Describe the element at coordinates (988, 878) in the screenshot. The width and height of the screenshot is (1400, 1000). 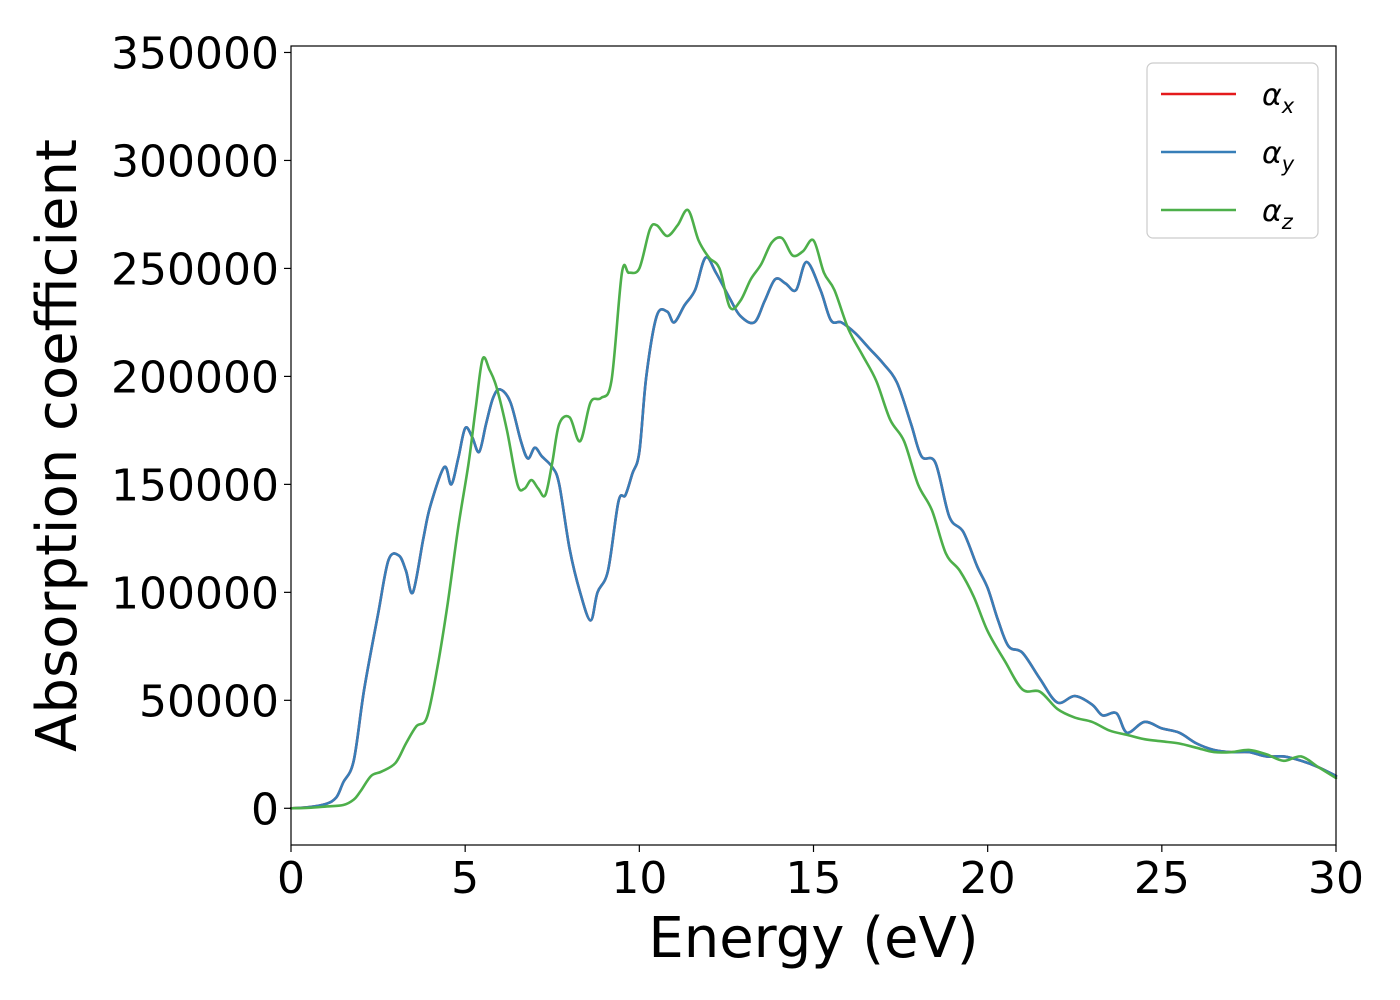
I see `x-tick-label: 20` at that location.